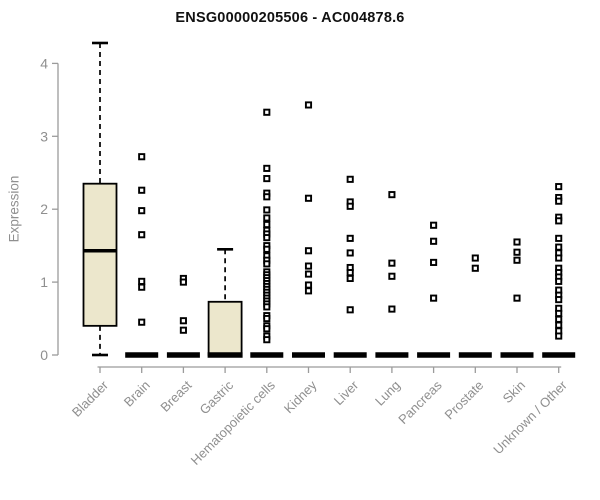  Describe the element at coordinates (464, 400) in the screenshot. I see `x-category-label: Prostate` at that location.